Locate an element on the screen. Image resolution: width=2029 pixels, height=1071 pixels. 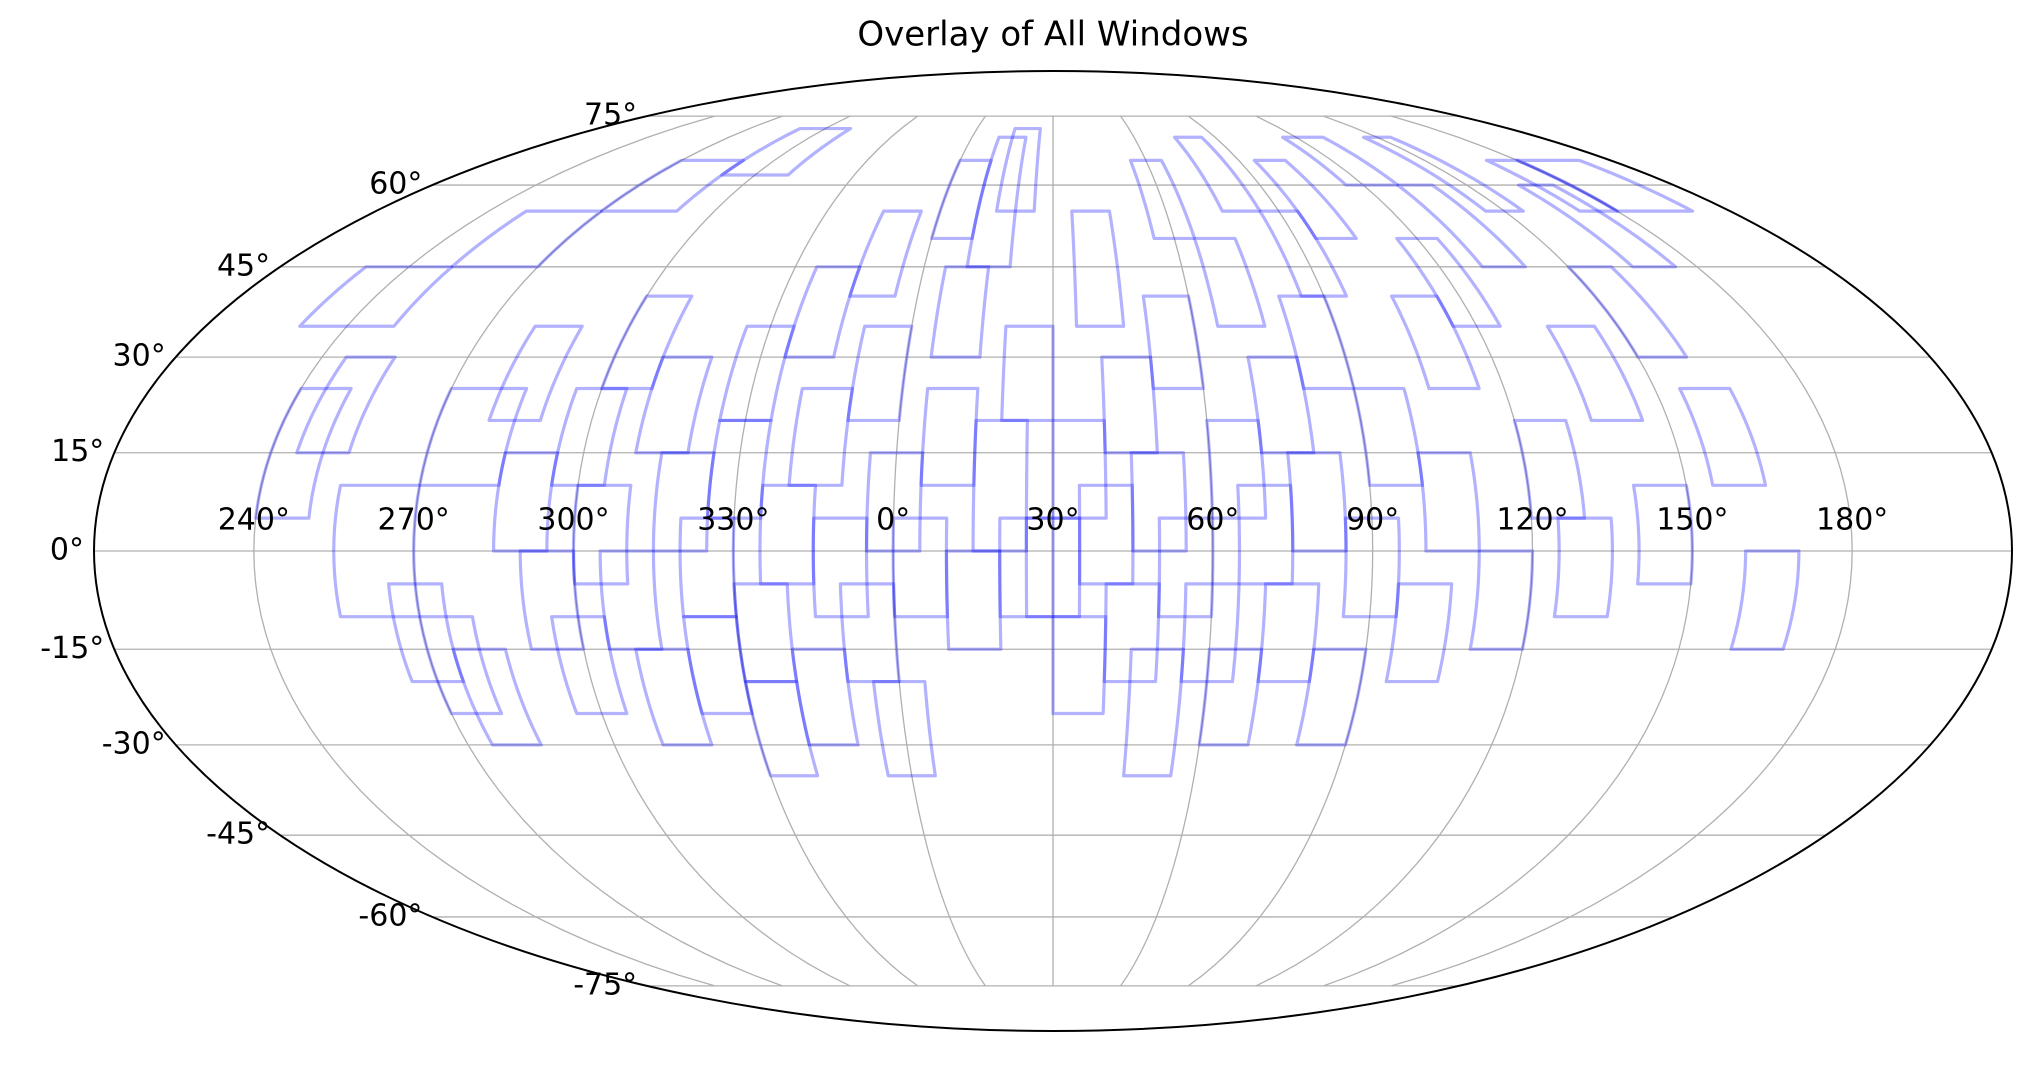
x-tick-label: 120° is located at coordinates (1532, 520).